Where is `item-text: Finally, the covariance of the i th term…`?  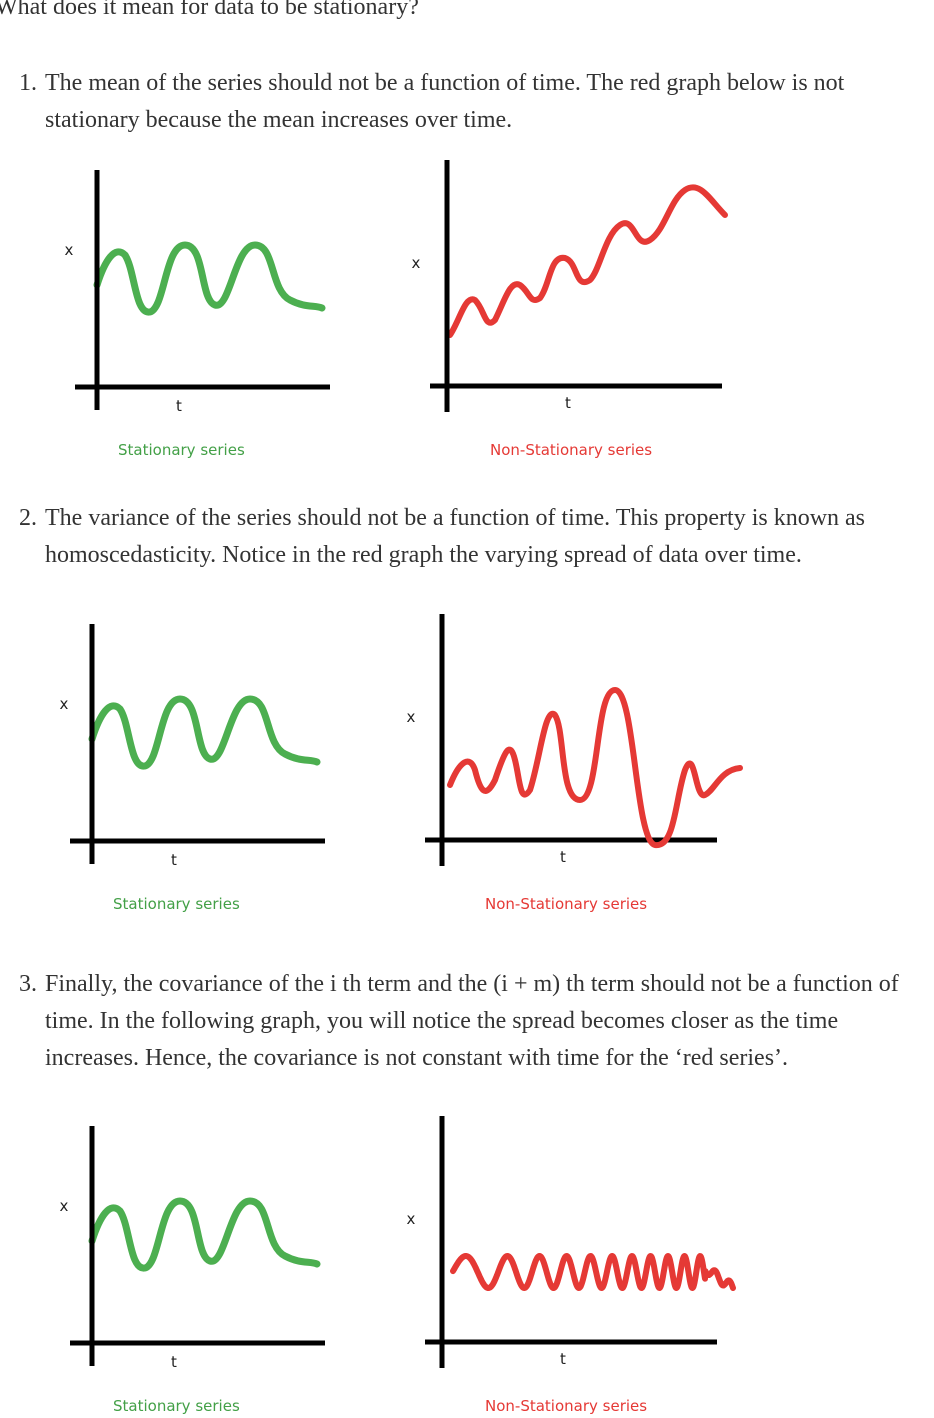 item-text: Finally, the covariance of the i th term… is located at coordinates (472, 1021).